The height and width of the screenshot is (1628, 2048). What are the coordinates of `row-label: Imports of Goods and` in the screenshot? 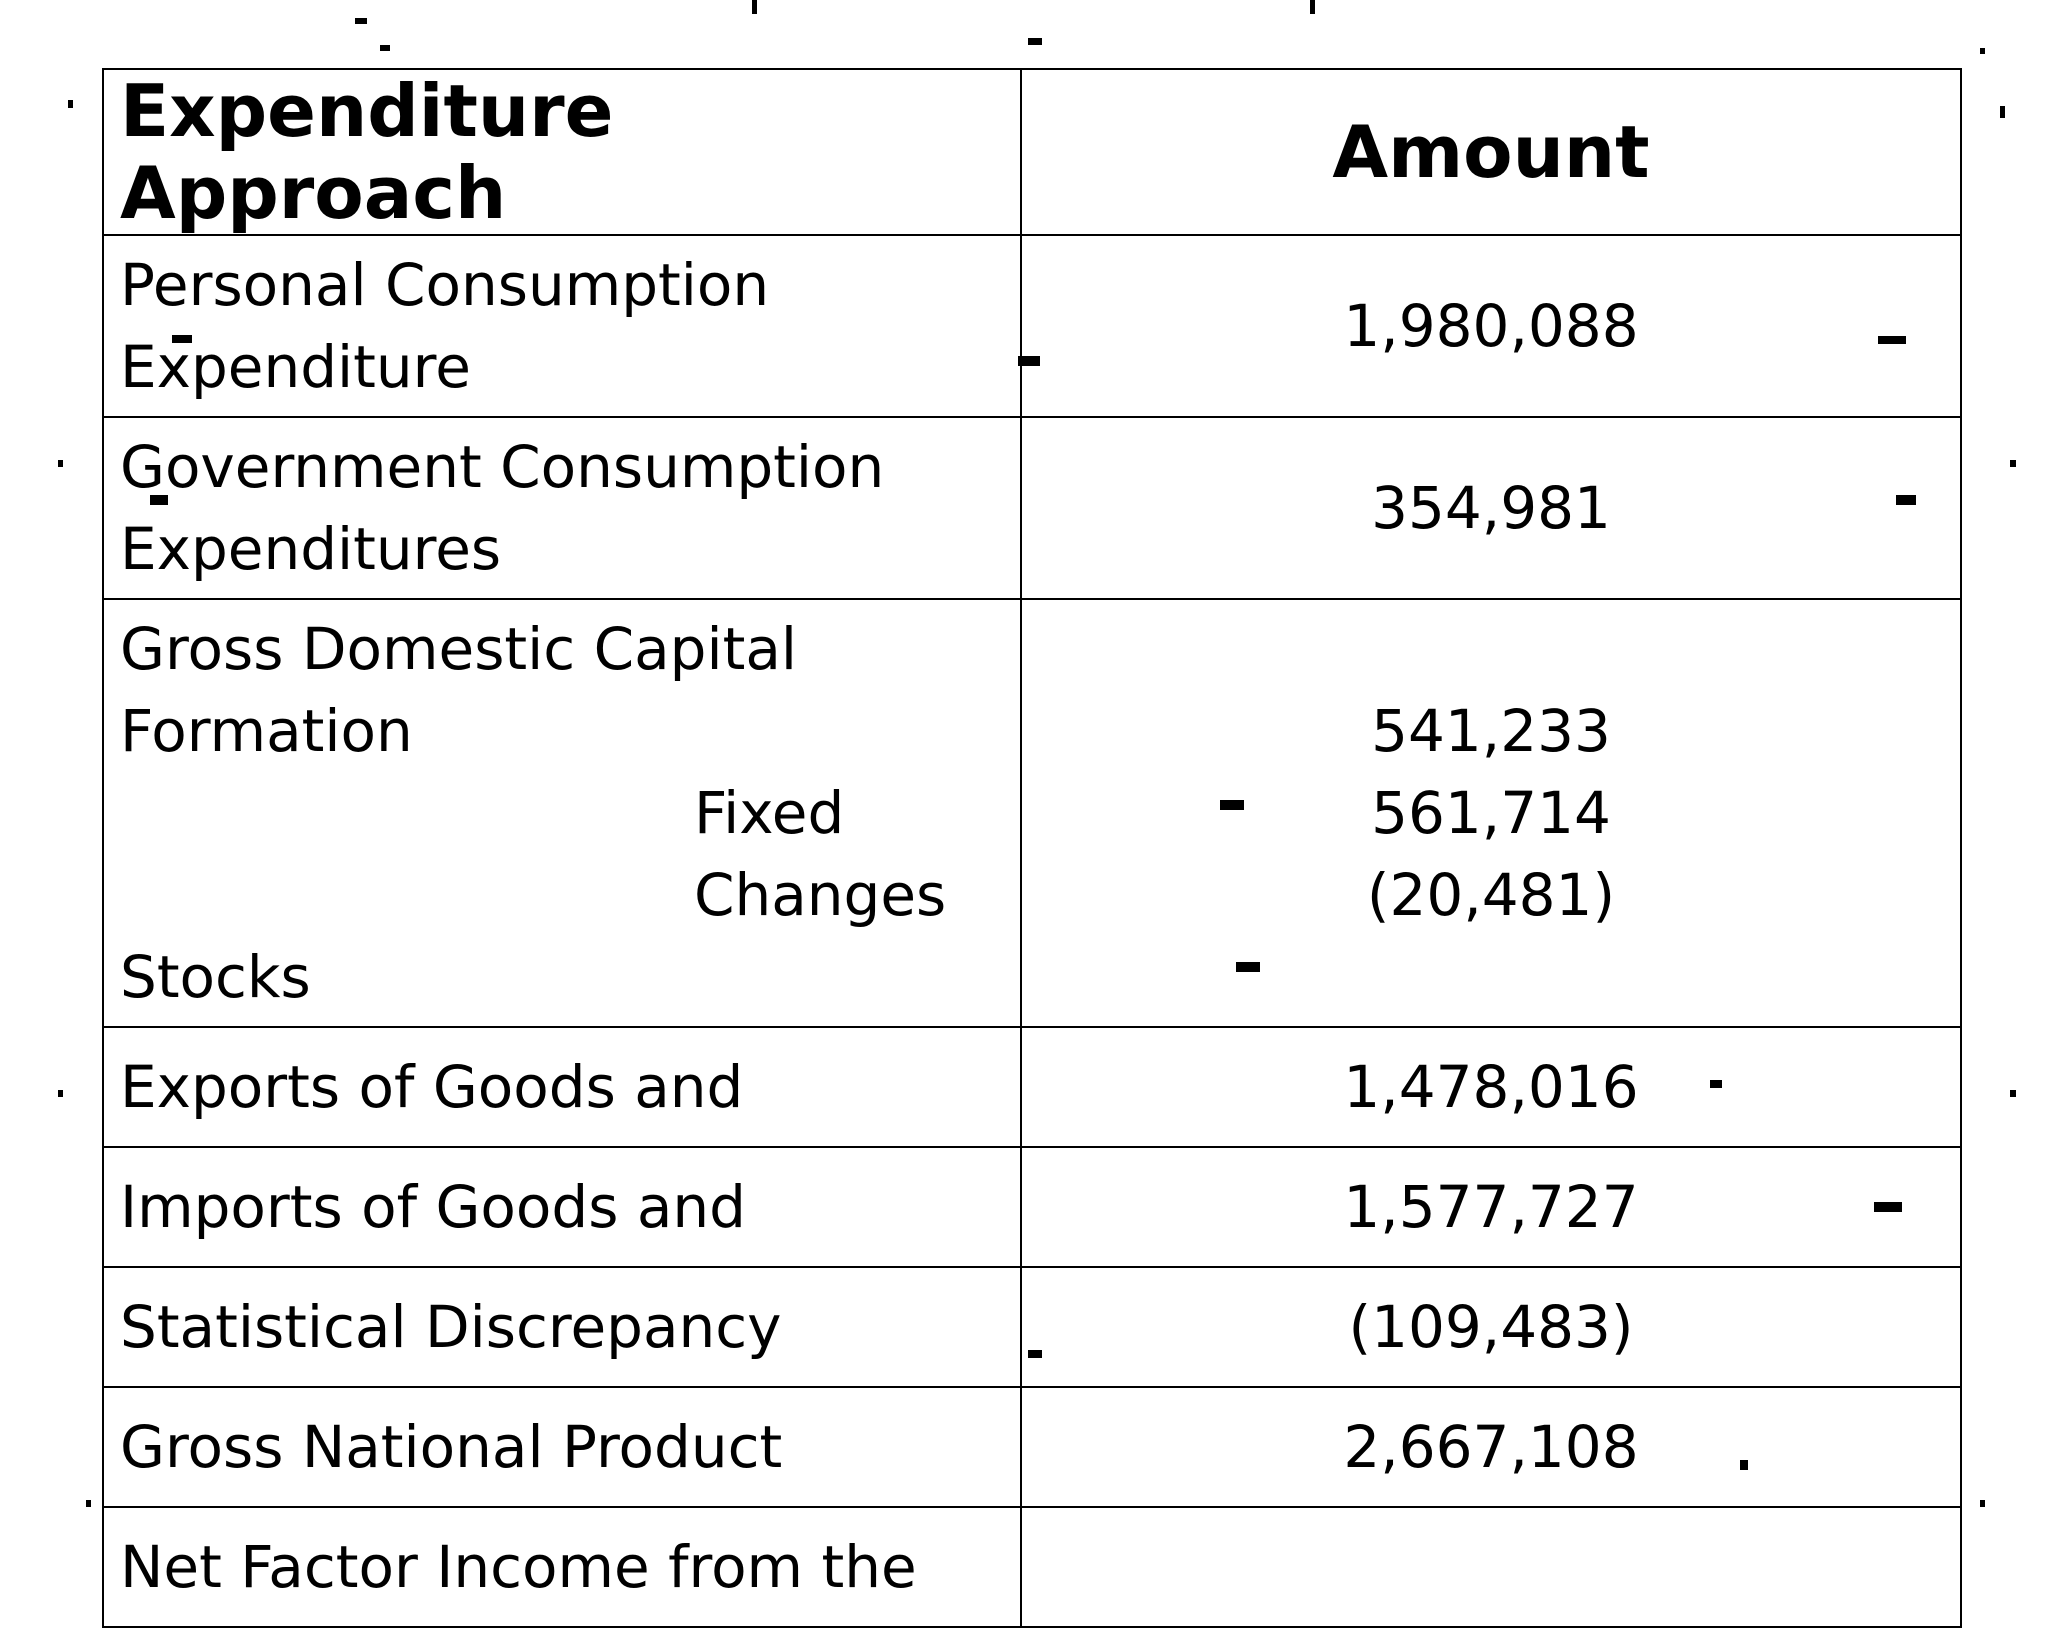 It's located at (562, 1207).